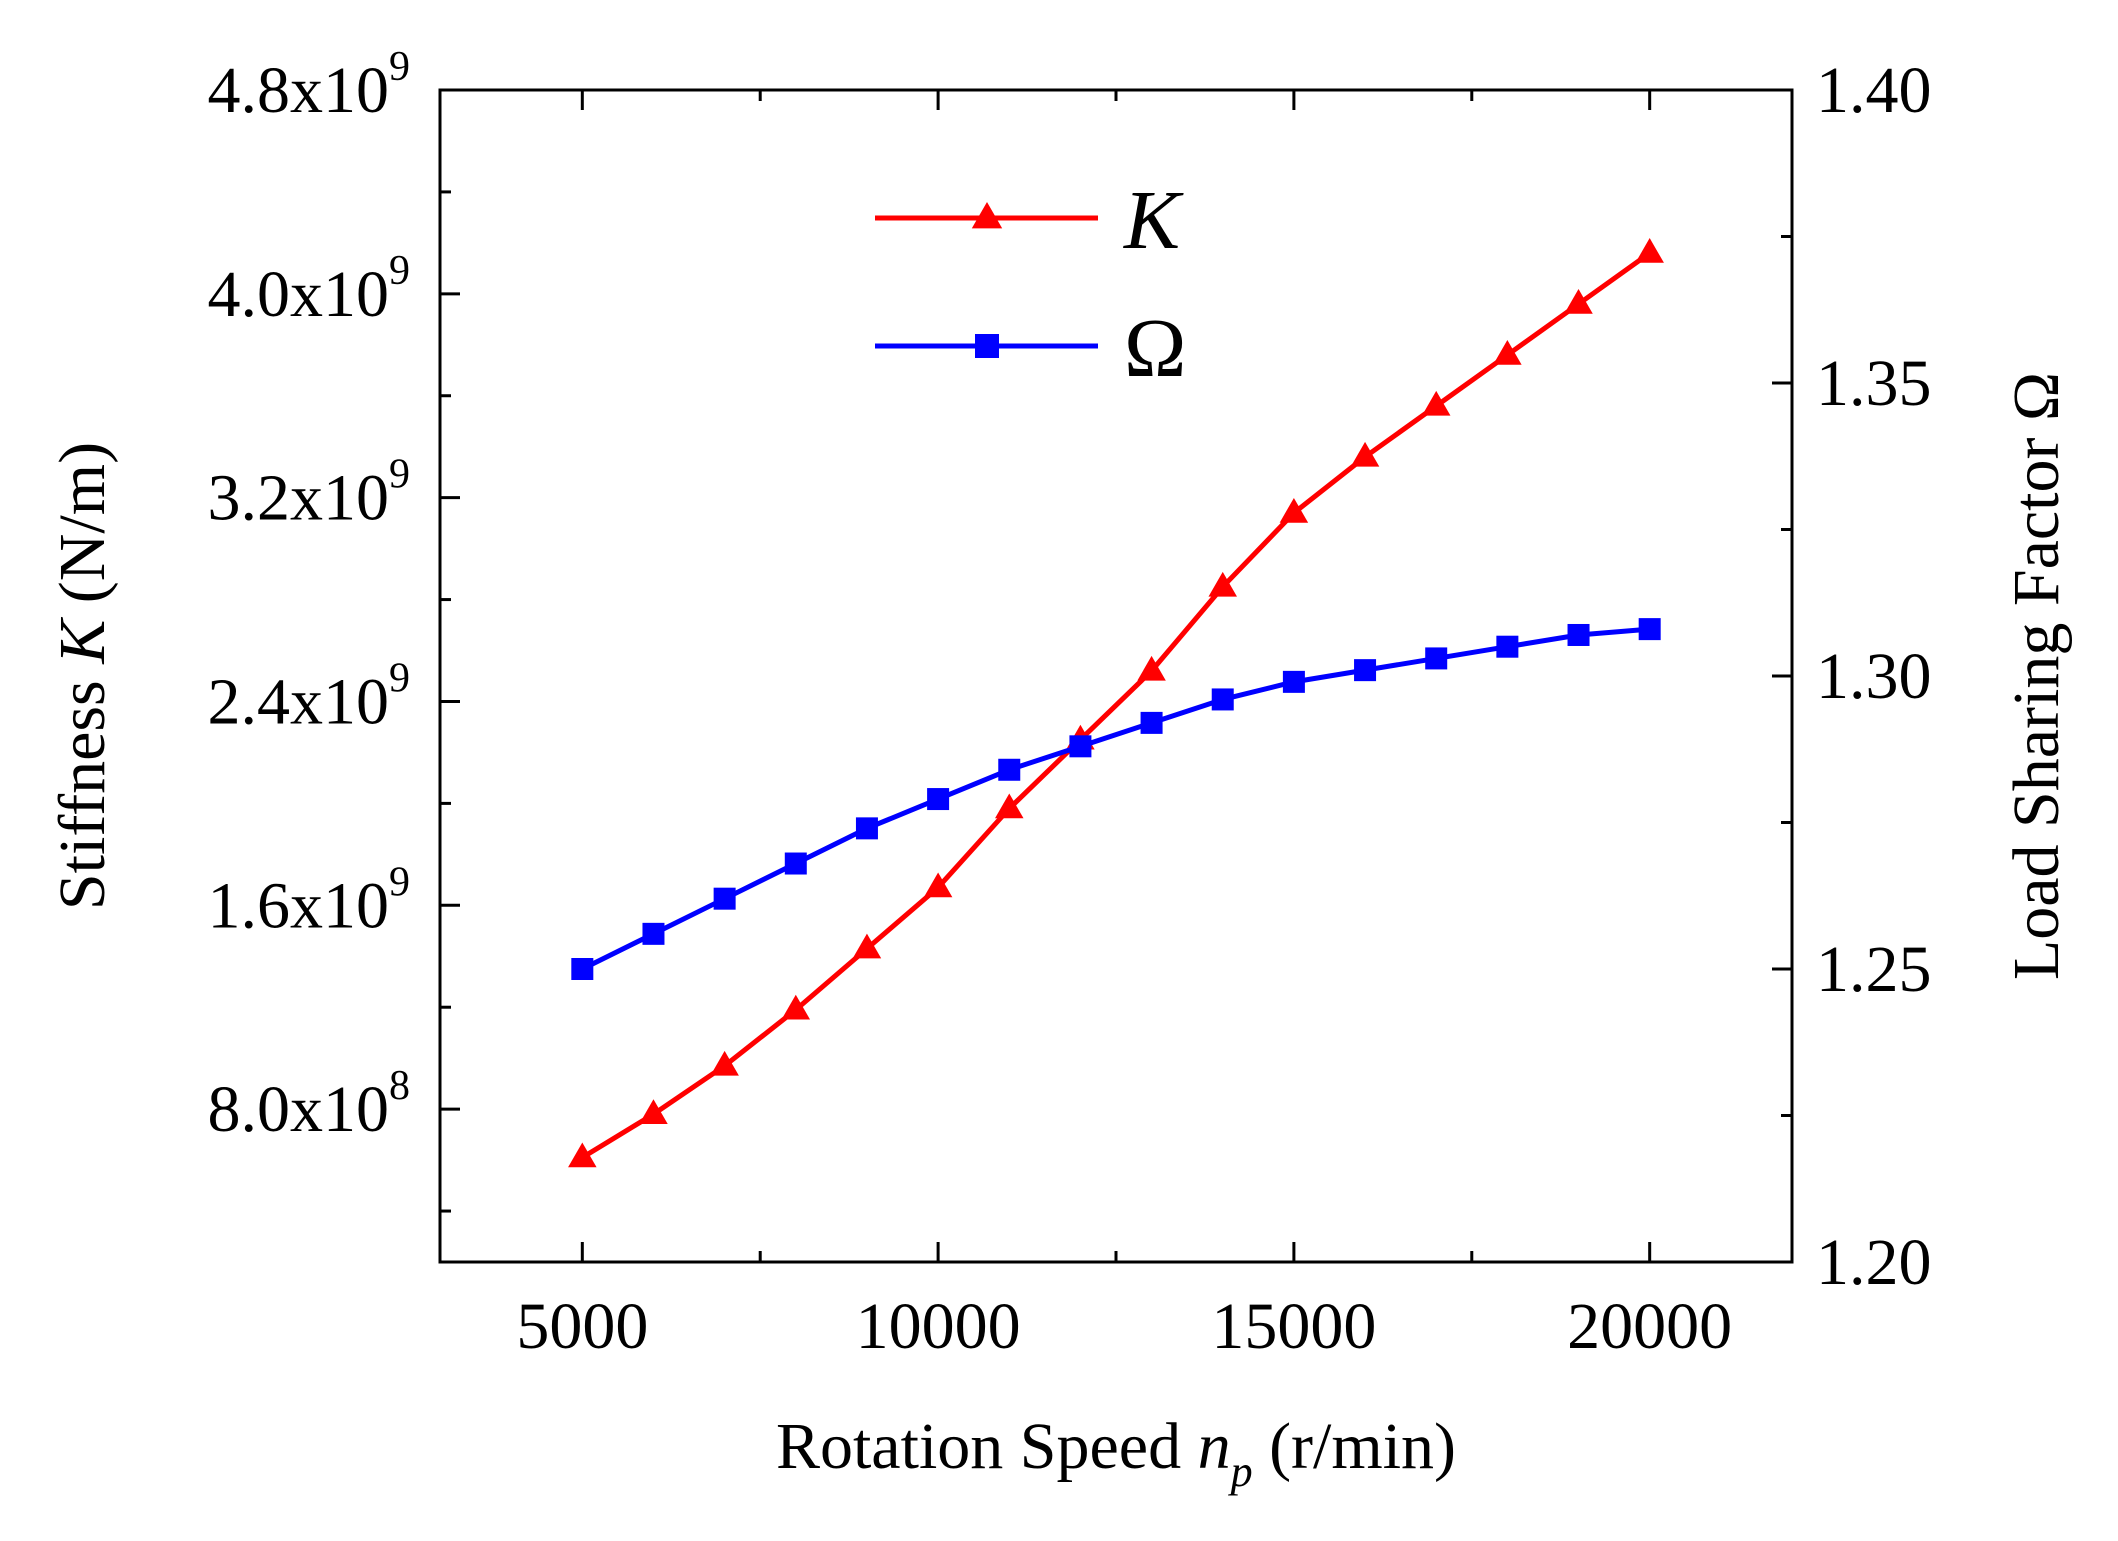 The height and width of the screenshot is (1541, 2118). Describe the element at coordinates (309, 1104) in the screenshot. I see `y-left-tick-label: 8.0x10⁸` at that location.